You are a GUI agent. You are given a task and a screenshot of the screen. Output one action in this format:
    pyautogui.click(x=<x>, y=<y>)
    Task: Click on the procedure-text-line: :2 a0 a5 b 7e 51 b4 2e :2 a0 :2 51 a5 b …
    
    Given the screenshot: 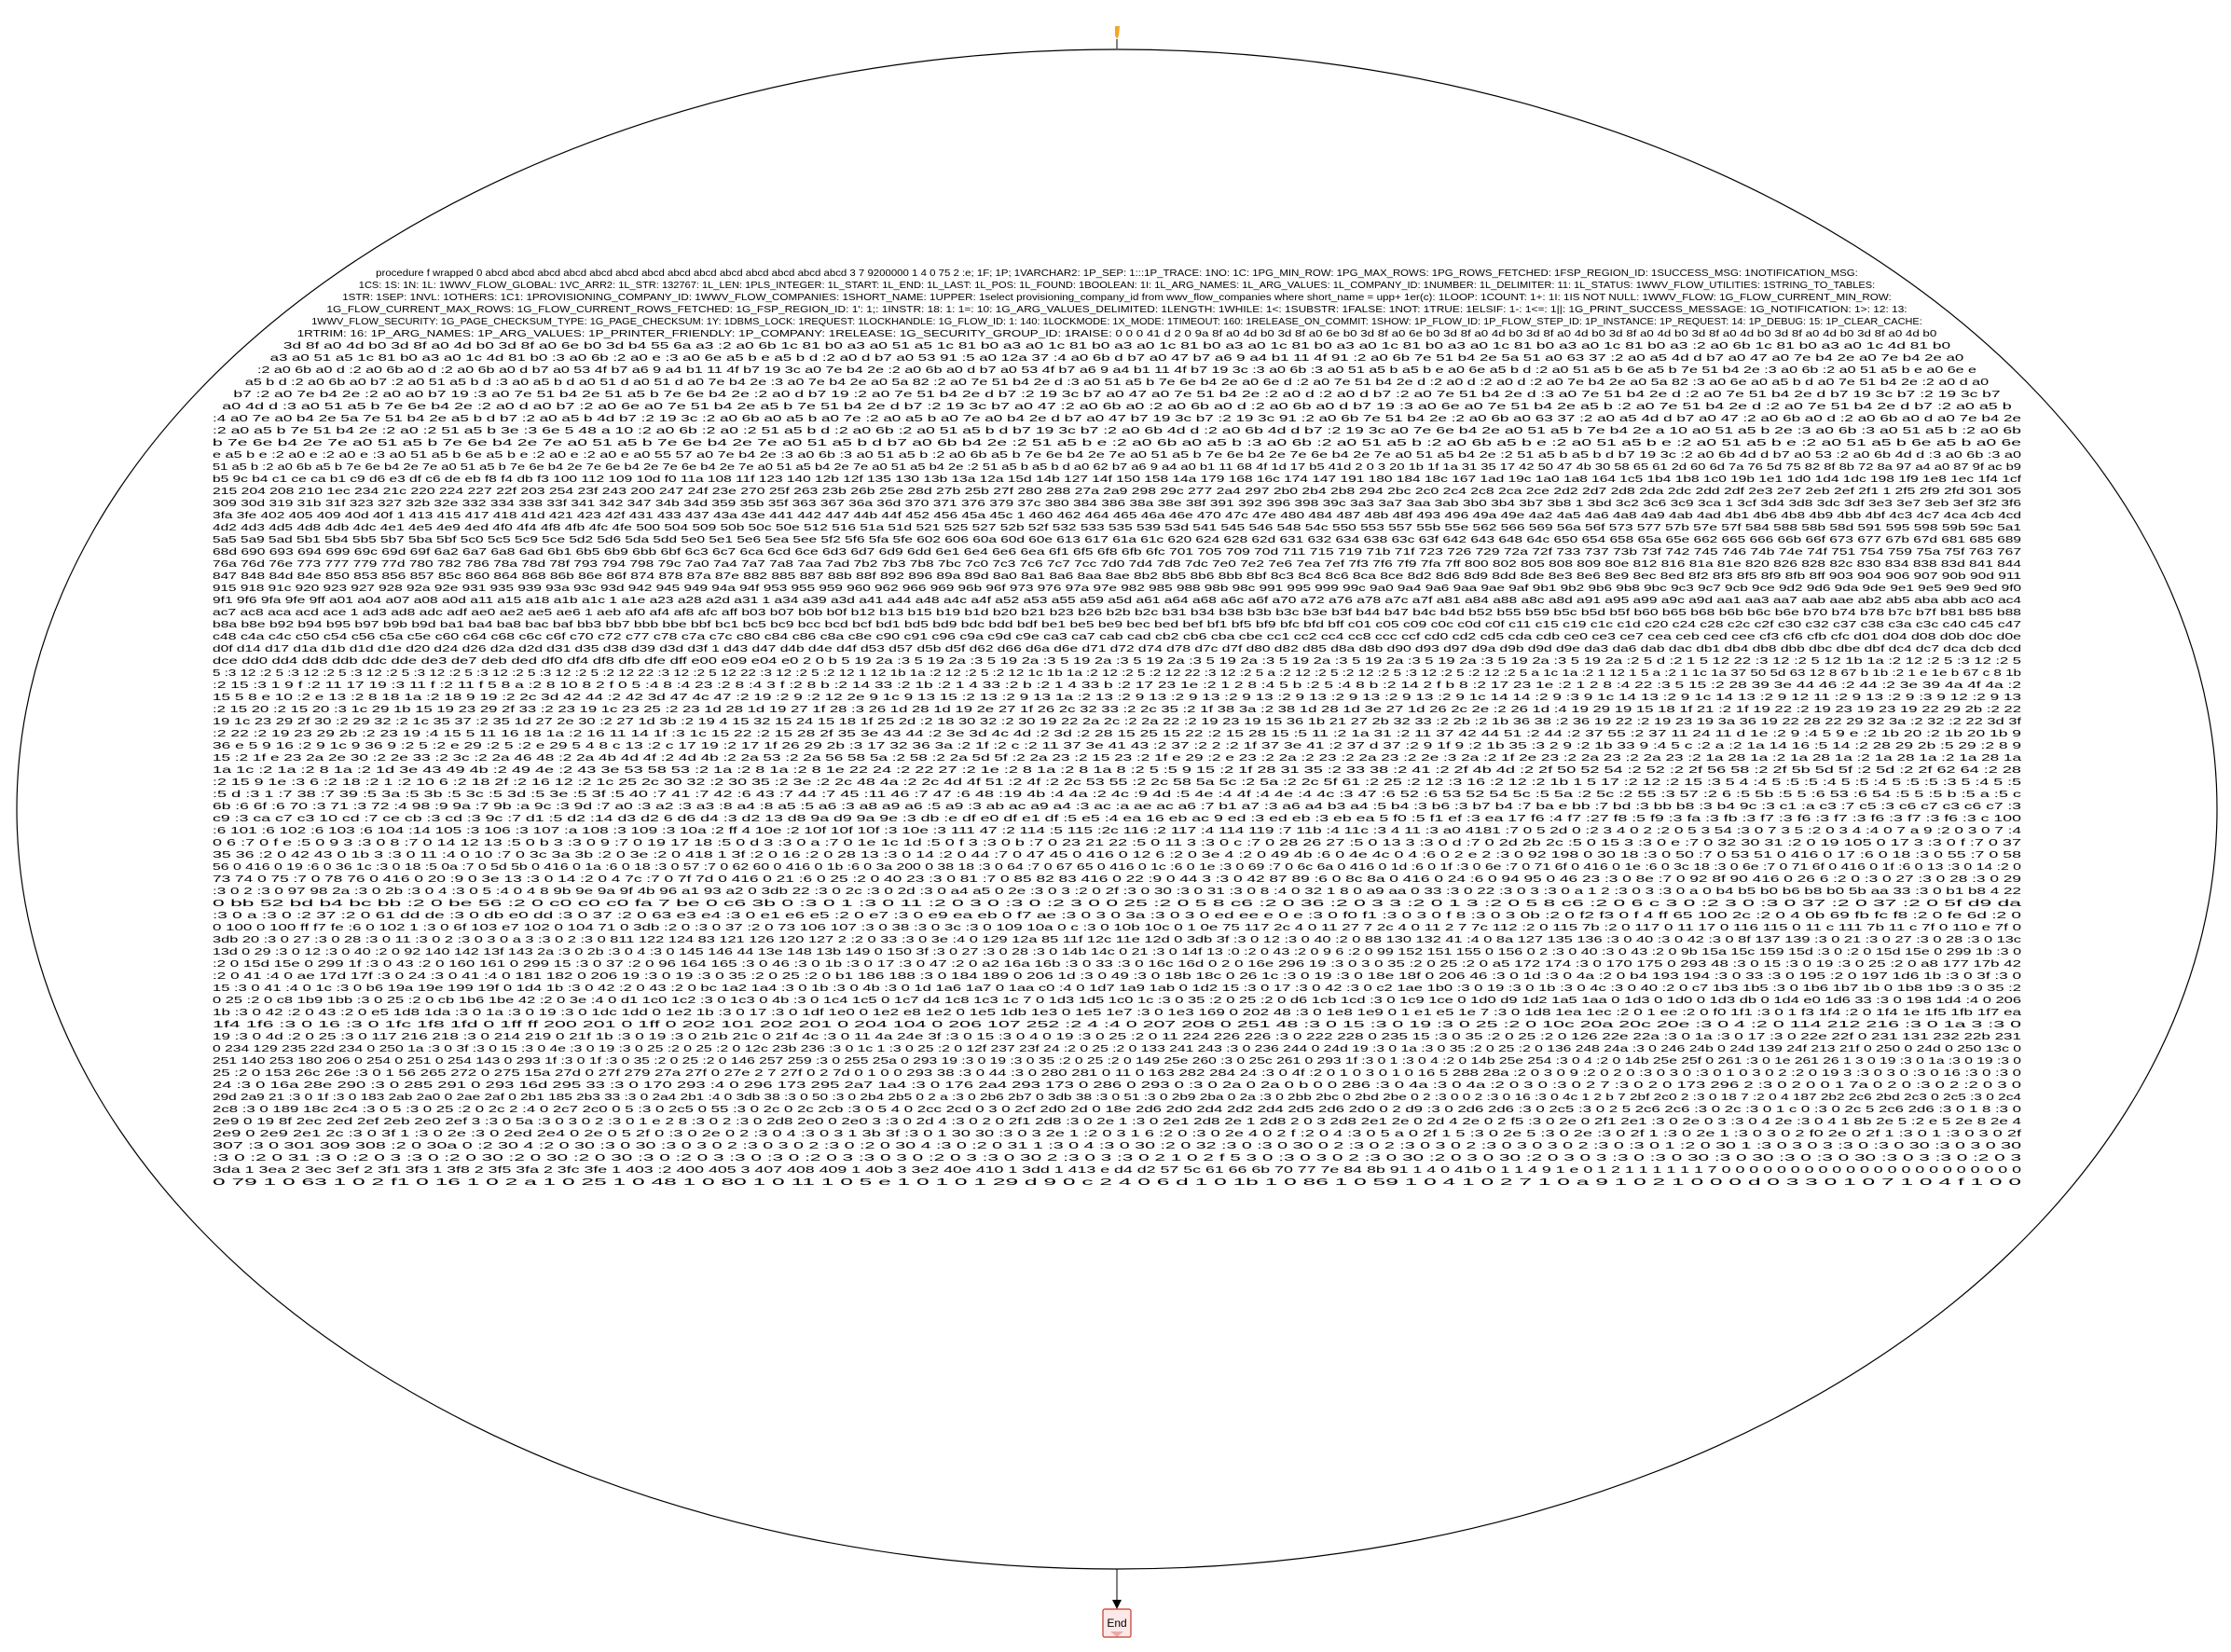 What is the action you would take?
    pyautogui.click(x=1117, y=430)
    